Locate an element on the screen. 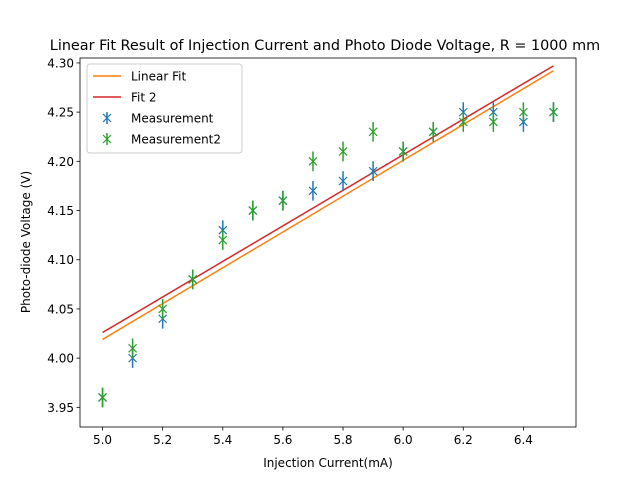  x-tick-label: 5.0 is located at coordinates (102, 440).